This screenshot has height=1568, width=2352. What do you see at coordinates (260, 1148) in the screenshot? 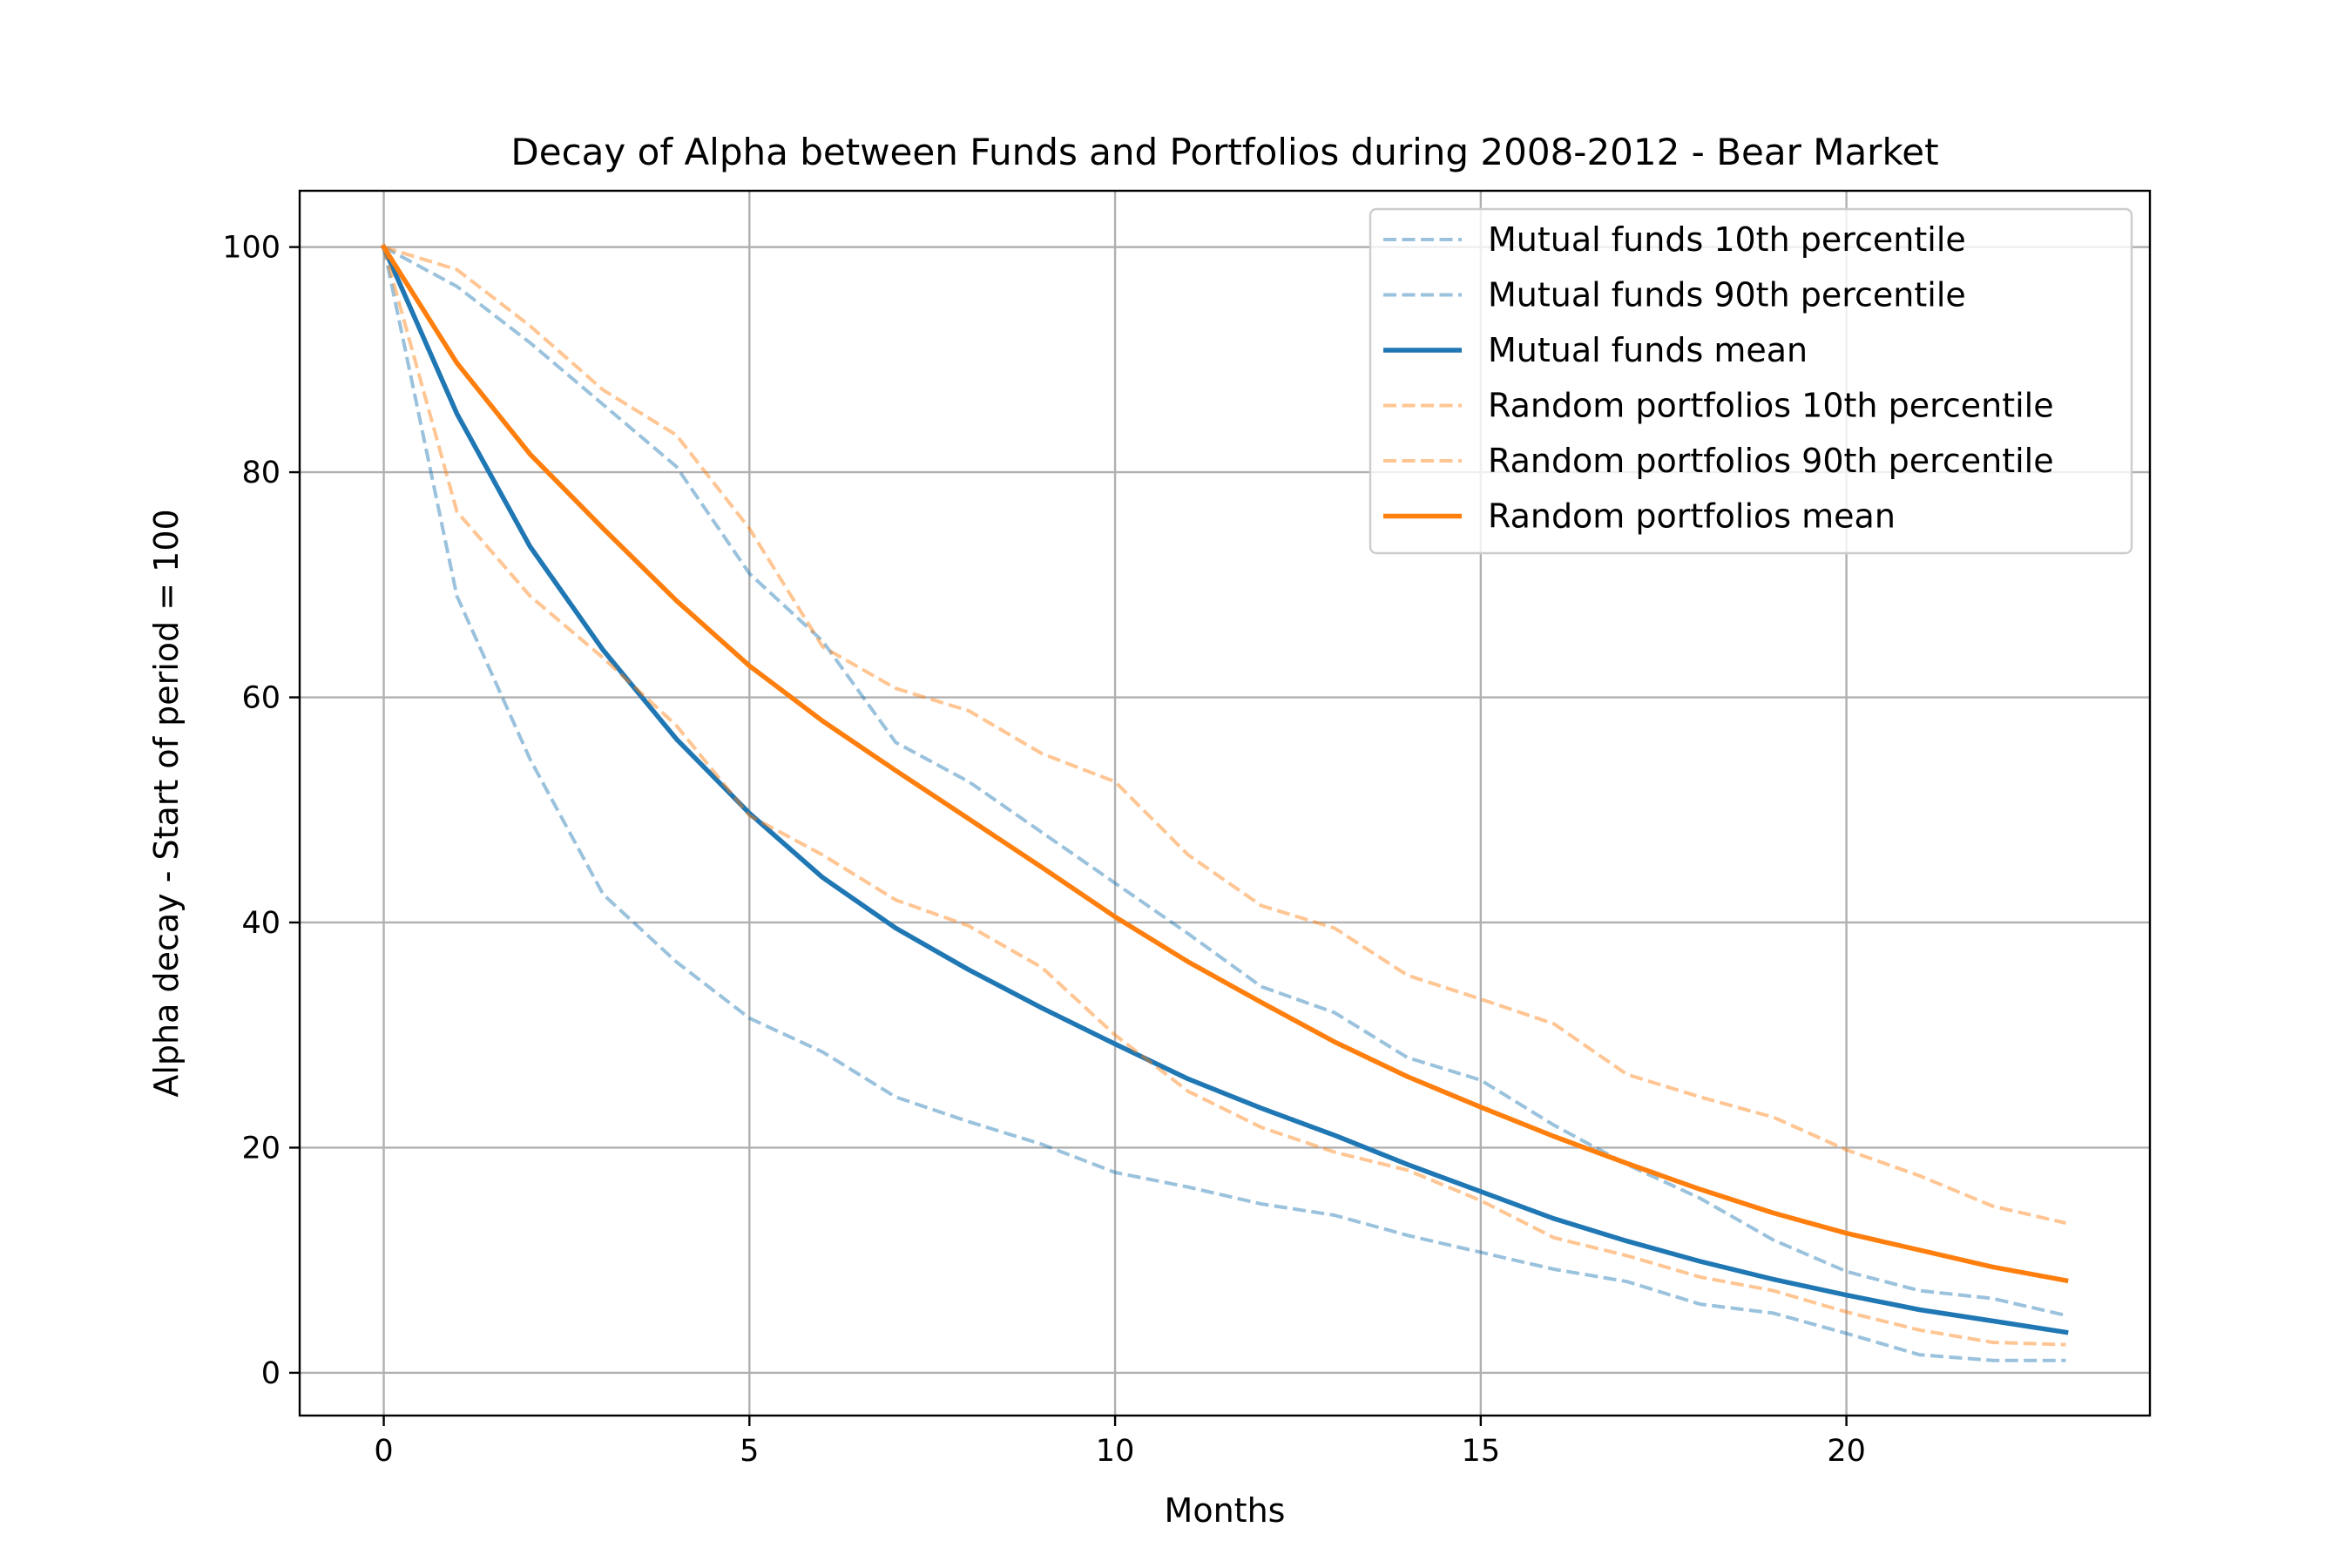
I see `y-tick-label: 20` at bounding box center [260, 1148].